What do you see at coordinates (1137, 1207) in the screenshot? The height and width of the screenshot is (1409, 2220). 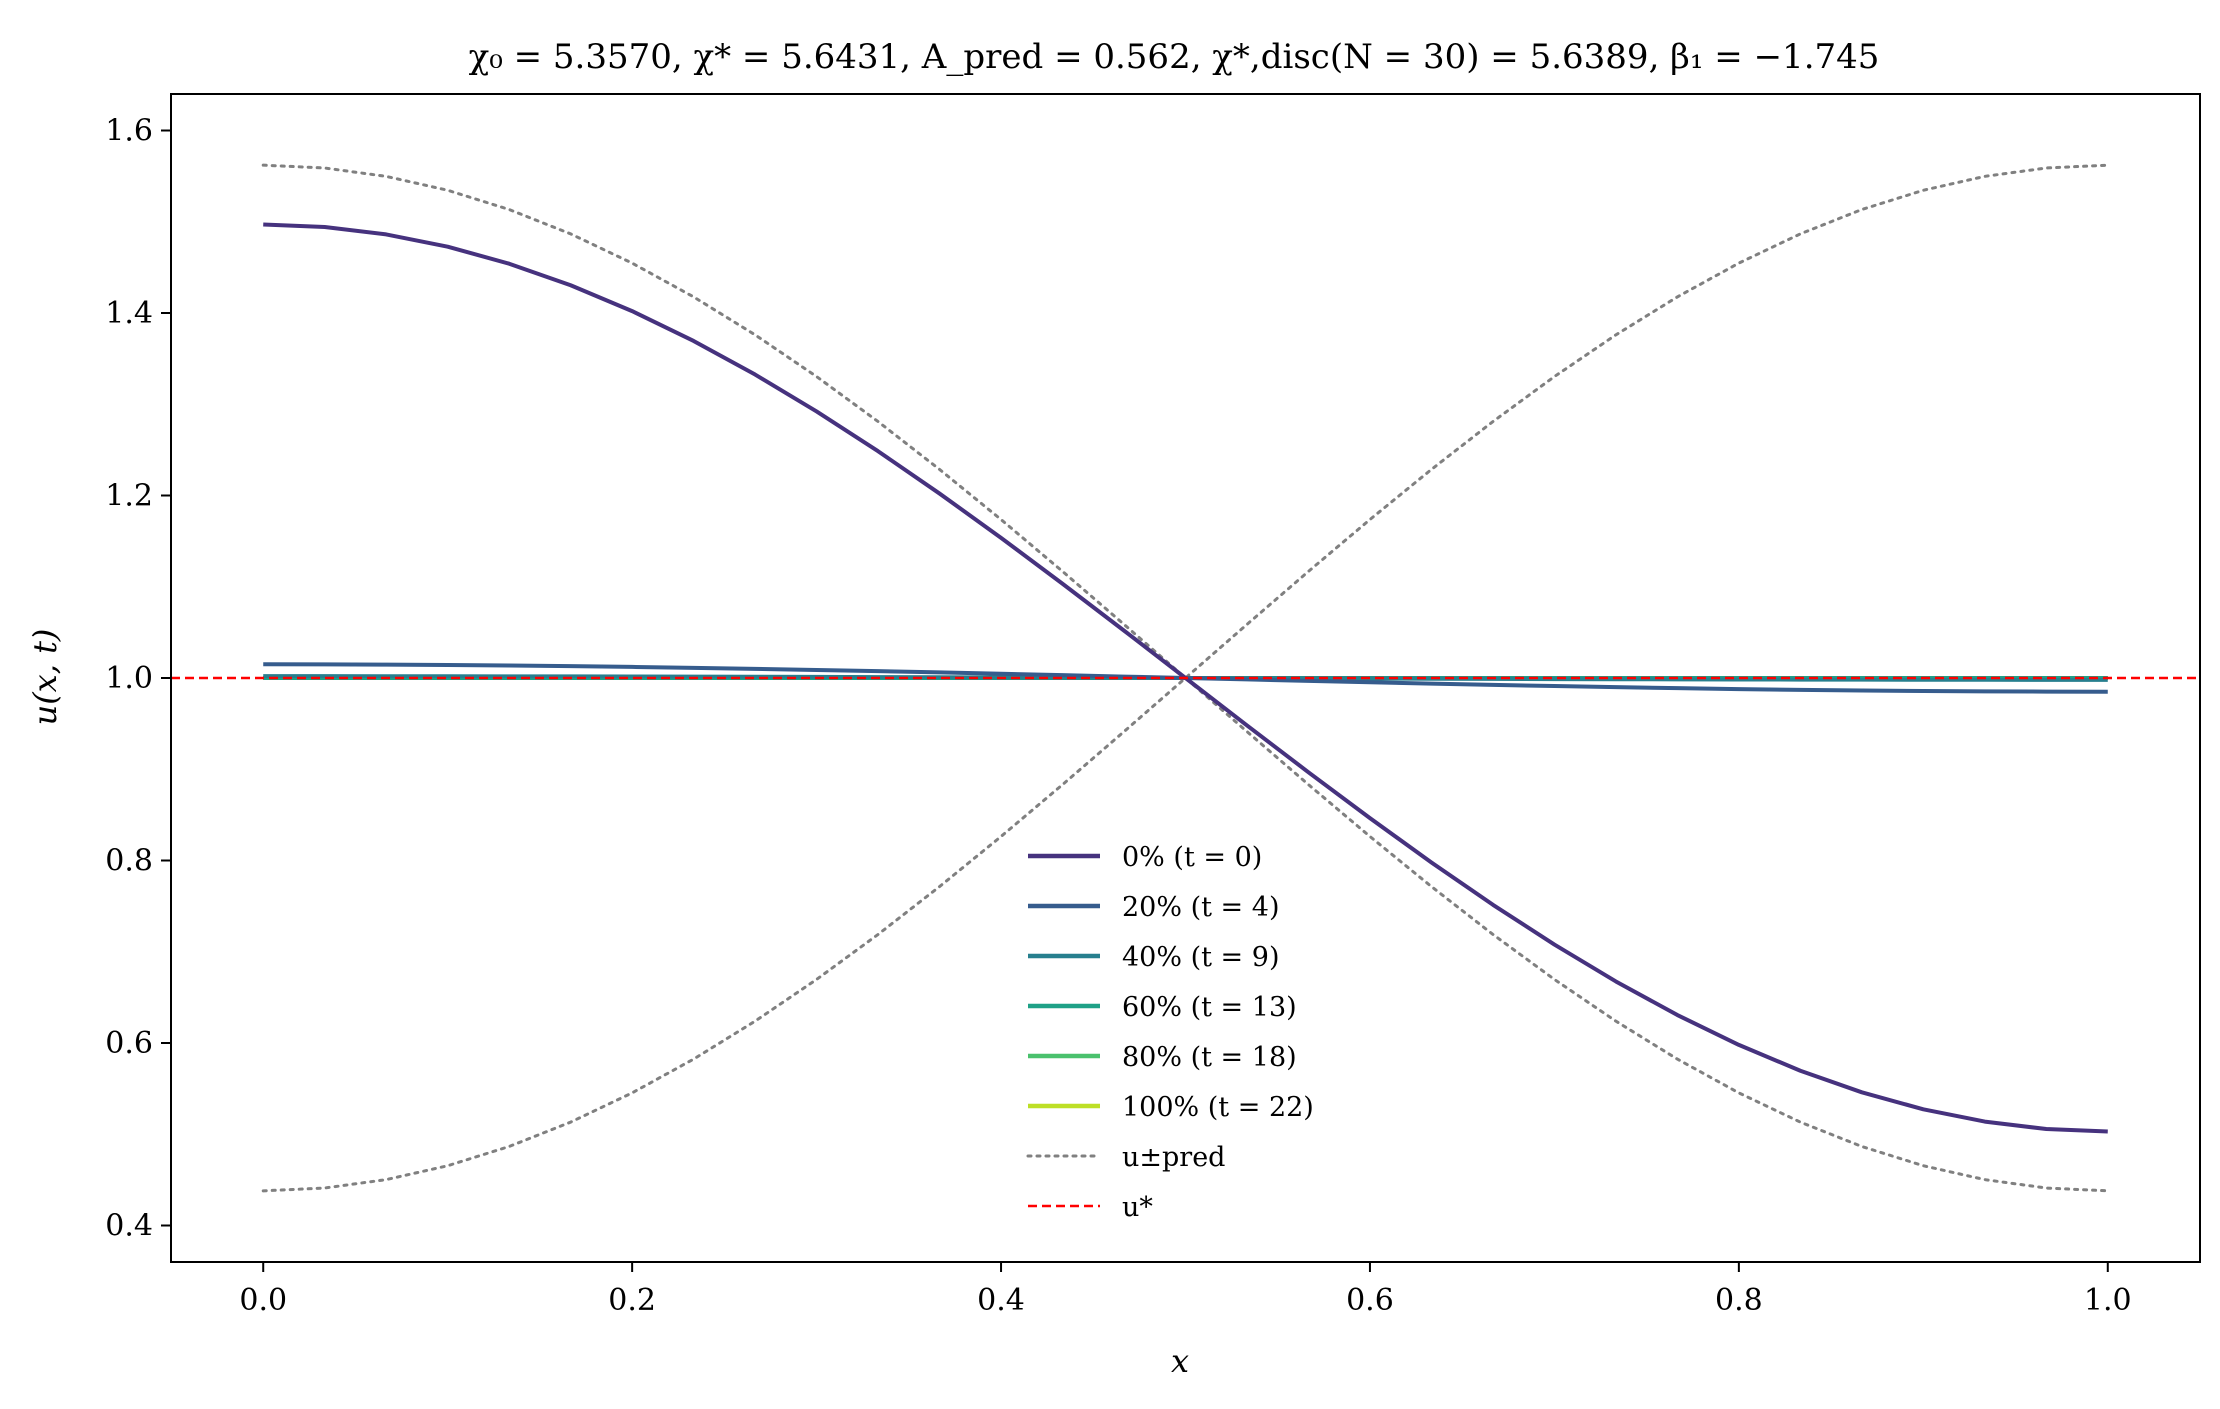 I see `legend-label-7: u*` at bounding box center [1137, 1207].